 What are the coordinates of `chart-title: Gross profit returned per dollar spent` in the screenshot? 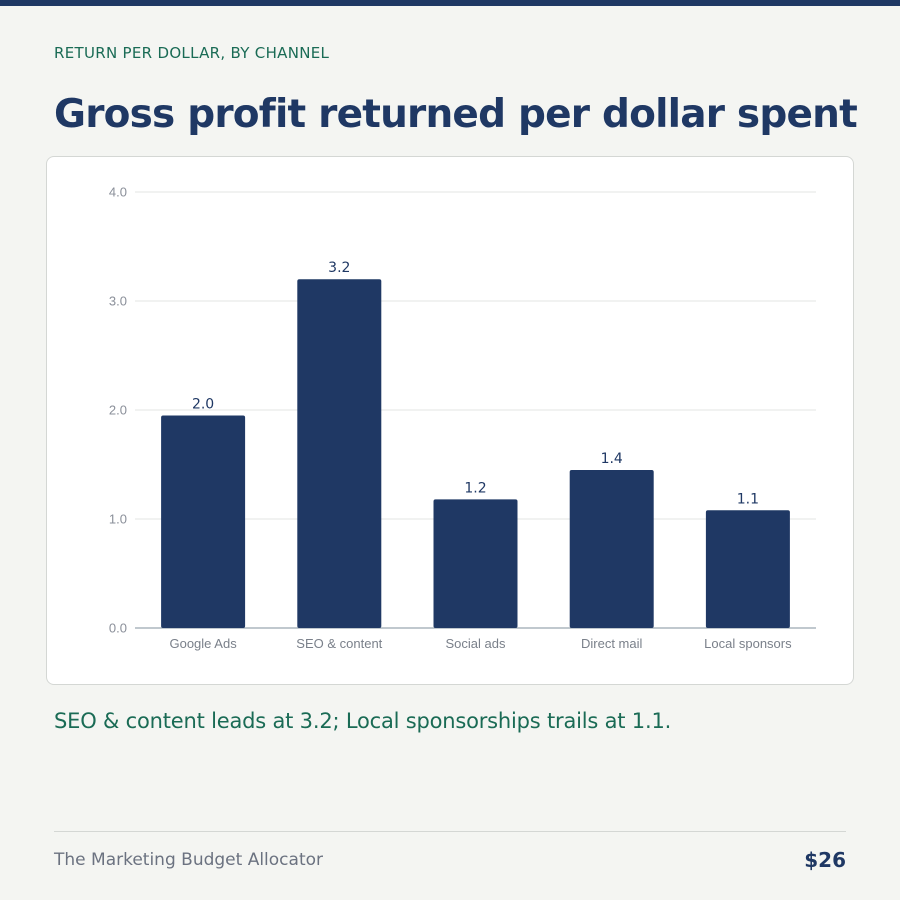 It's located at (456, 114).